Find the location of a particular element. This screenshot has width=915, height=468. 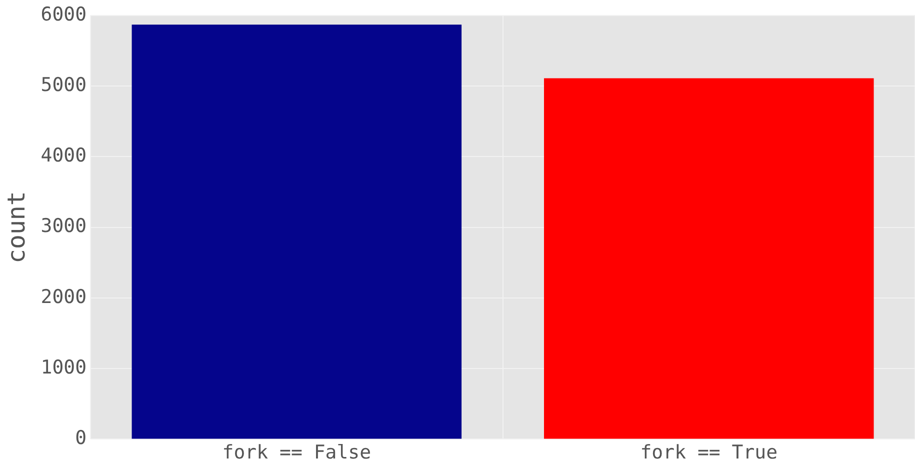

y-tick-label: 3000 is located at coordinates (63, 226).